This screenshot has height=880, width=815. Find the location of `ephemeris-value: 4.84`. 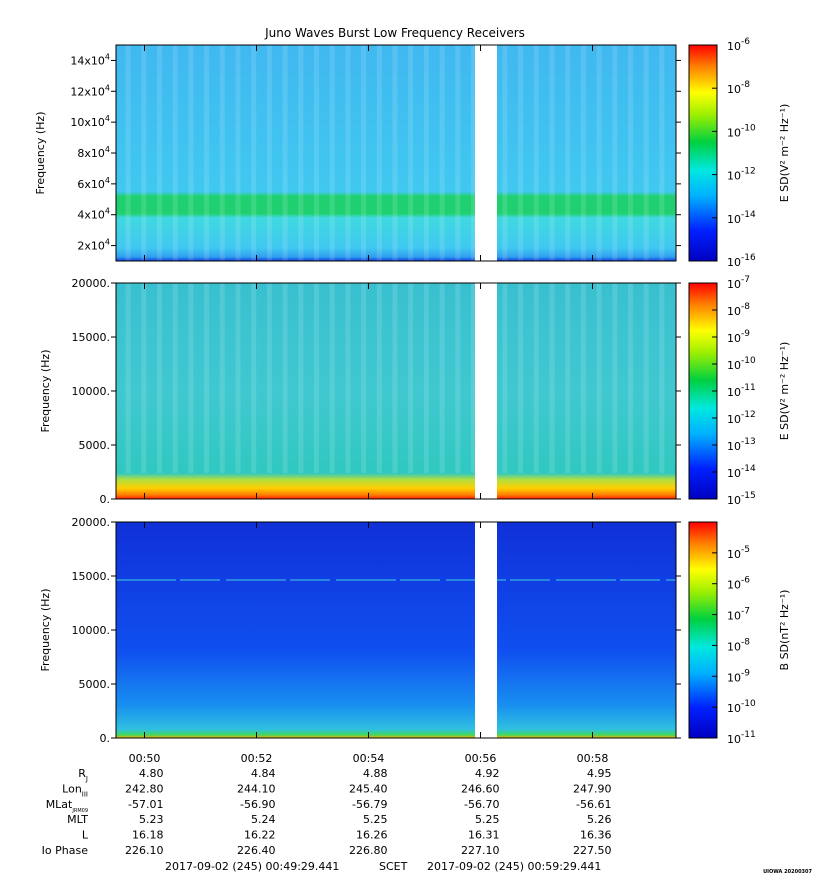

ephemeris-value: 4.84 is located at coordinates (263, 773).